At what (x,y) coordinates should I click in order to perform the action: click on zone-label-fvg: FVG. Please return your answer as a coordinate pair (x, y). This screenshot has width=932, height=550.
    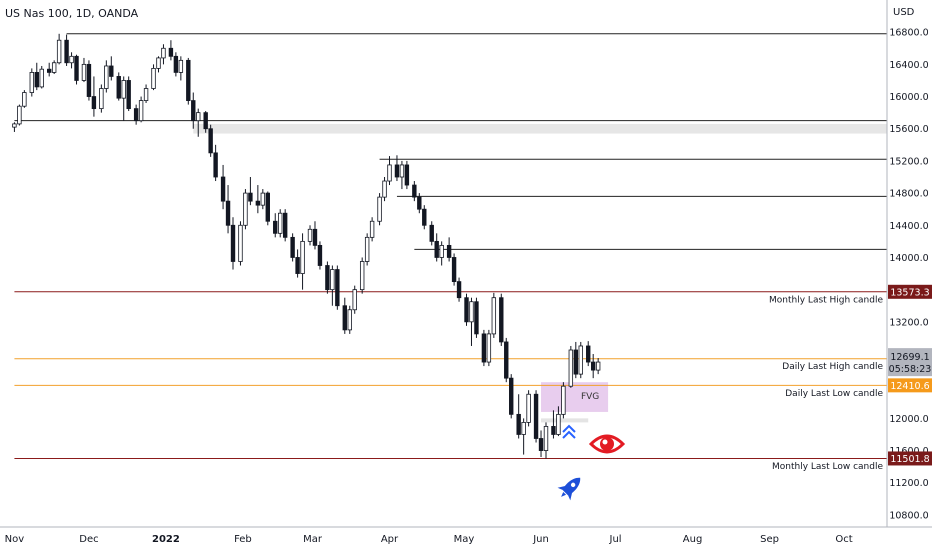
    Looking at the image, I should click on (590, 397).